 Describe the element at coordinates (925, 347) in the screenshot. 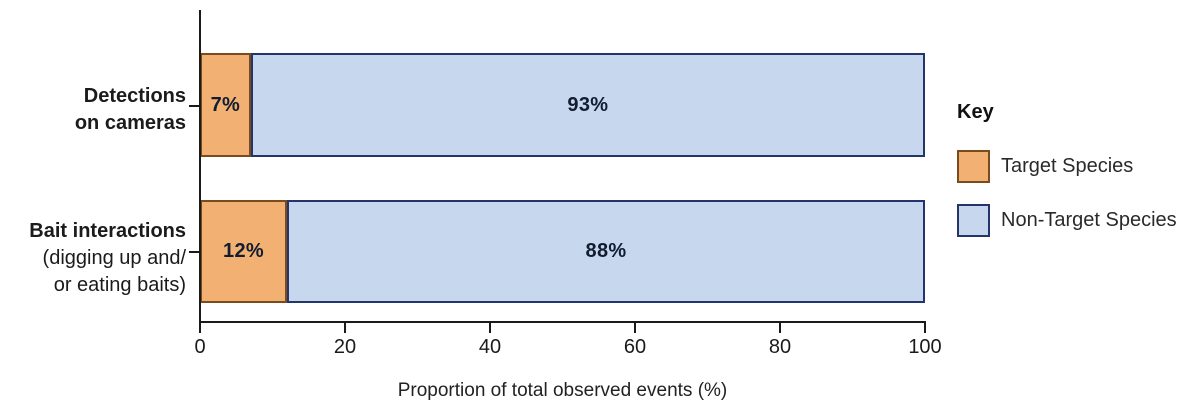

I see `x-tick-label: 100` at that location.